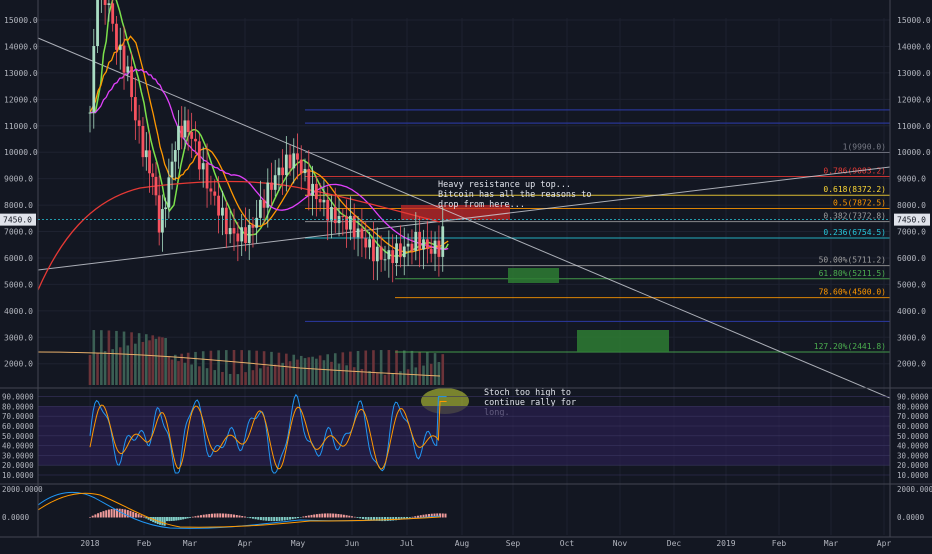 This screenshot has height=554, width=932. Describe the element at coordinates (854, 216) in the screenshot. I see `fib-level-label: 0.382(7372.8)` at that location.